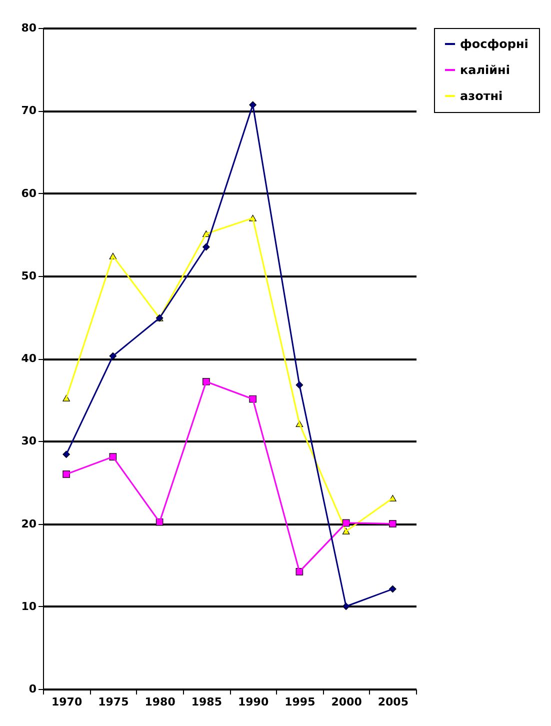  Describe the element at coordinates (485, 70) in the screenshot. I see `legend-label: калійні` at that location.